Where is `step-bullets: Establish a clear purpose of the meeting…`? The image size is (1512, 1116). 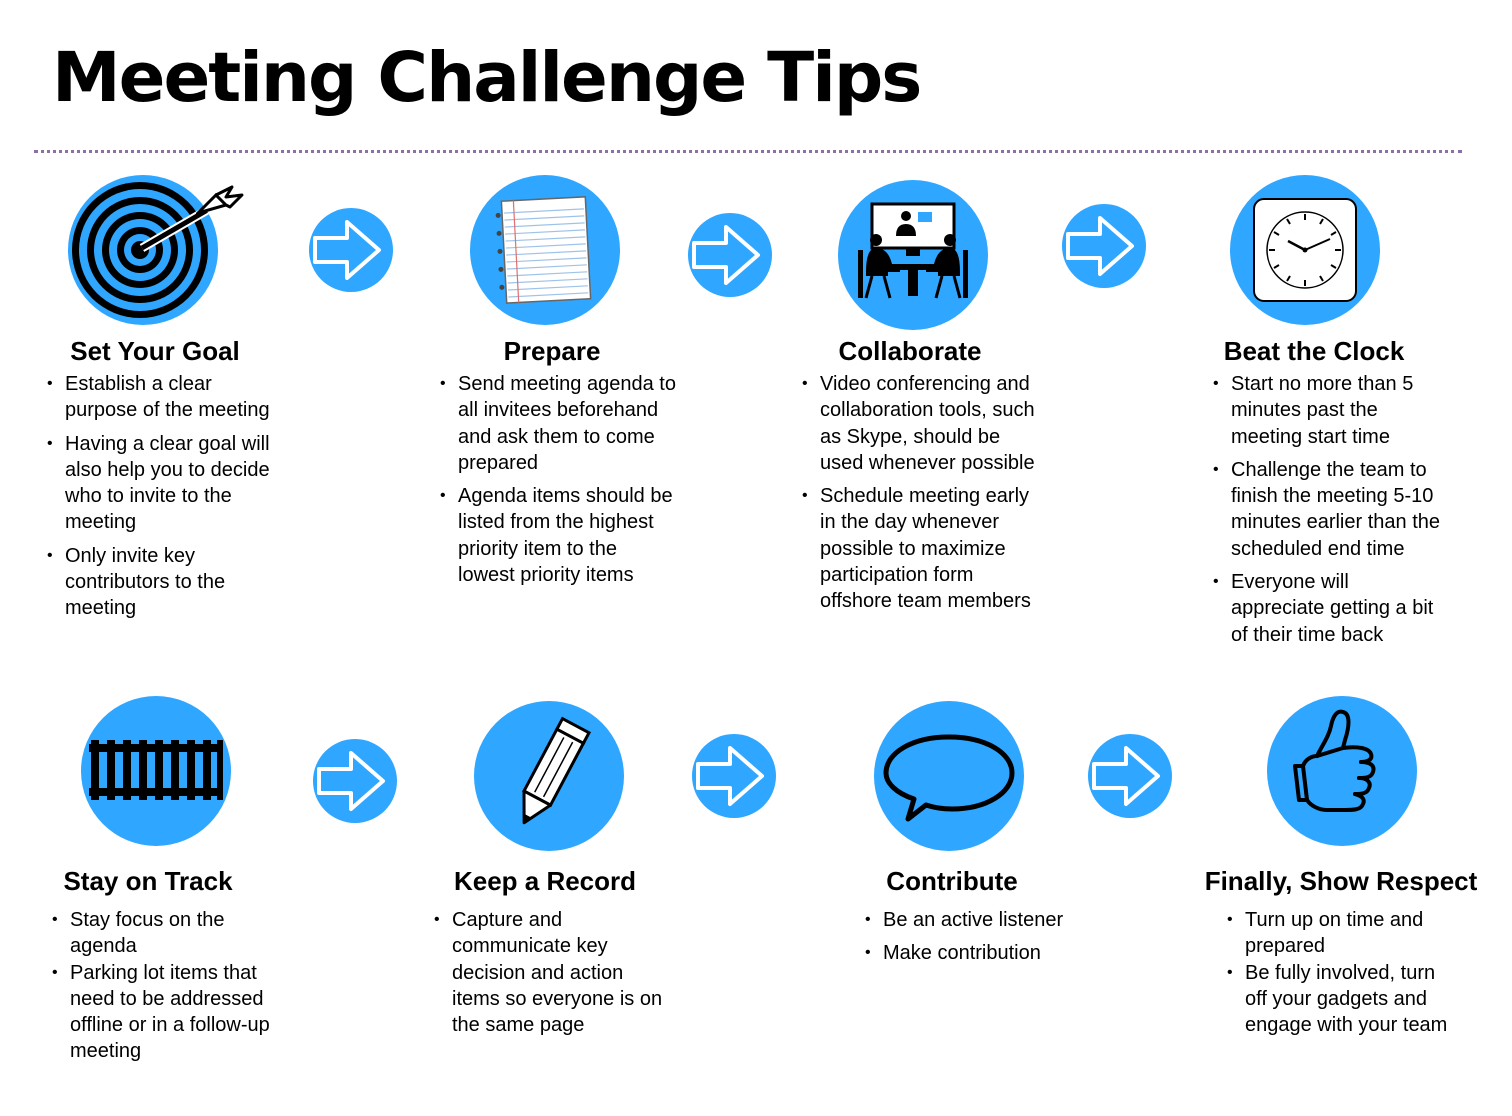 step-bullets: Establish a clear purpose of the meeting… is located at coordinates (167, 500).